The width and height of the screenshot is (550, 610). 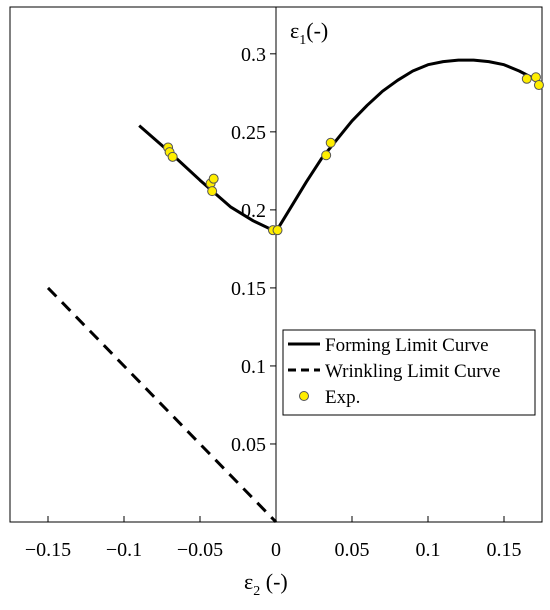 I want to click on y-tick-label: 0.05, so click(x=248, y=445).